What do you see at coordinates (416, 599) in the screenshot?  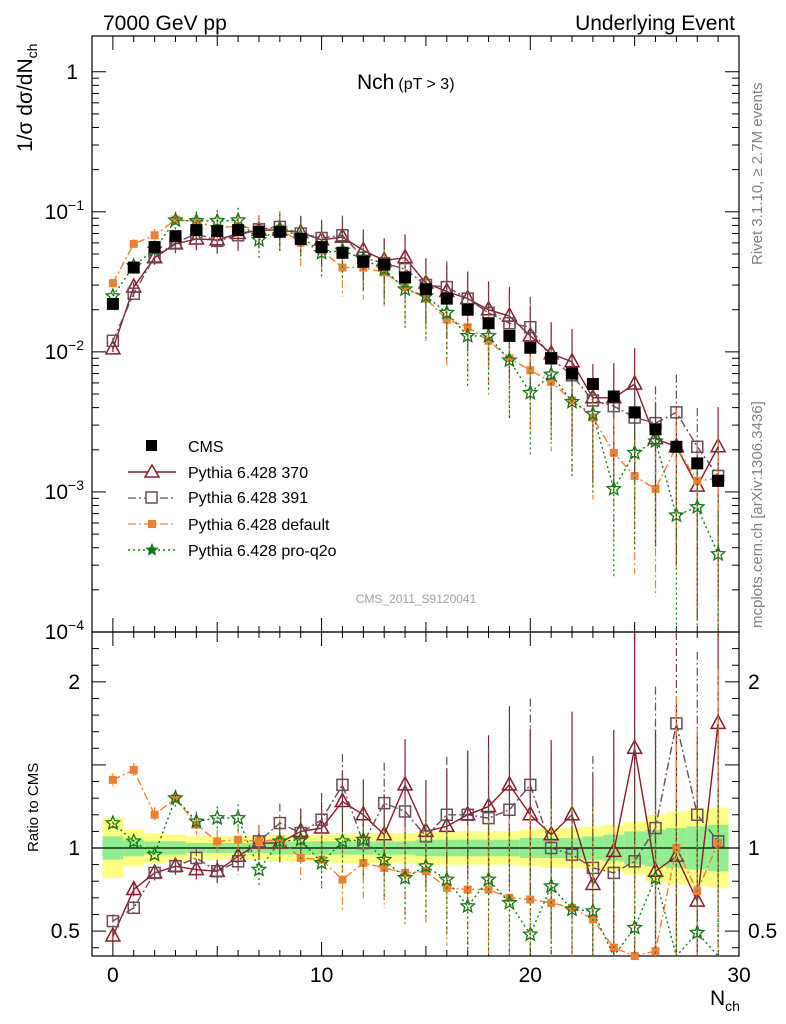 I see `analysis-id: CMS_2011_S9120041` at bounding box center [416, 599].